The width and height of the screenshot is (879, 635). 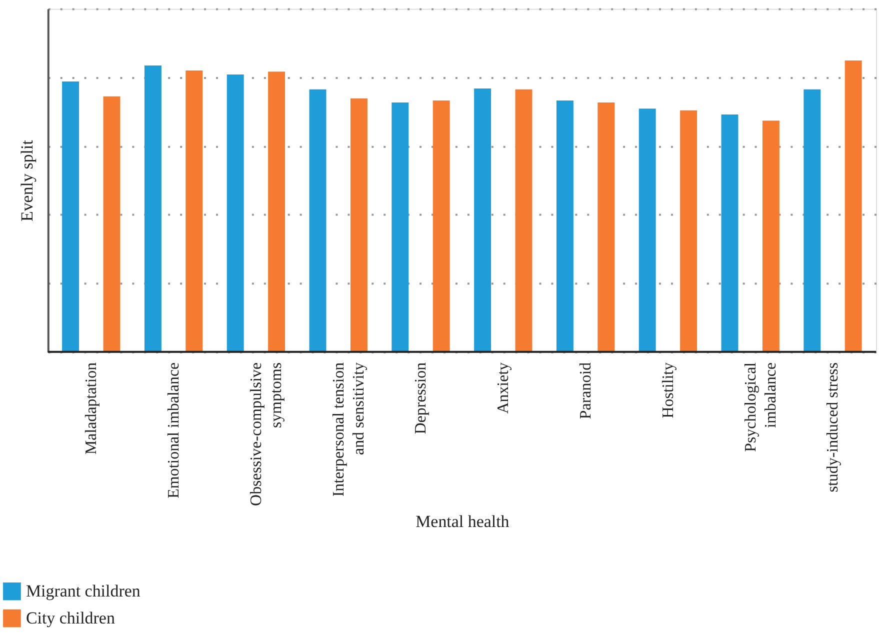 I want to click on x-tick-label: Hostility, so click(x=668, y=390).